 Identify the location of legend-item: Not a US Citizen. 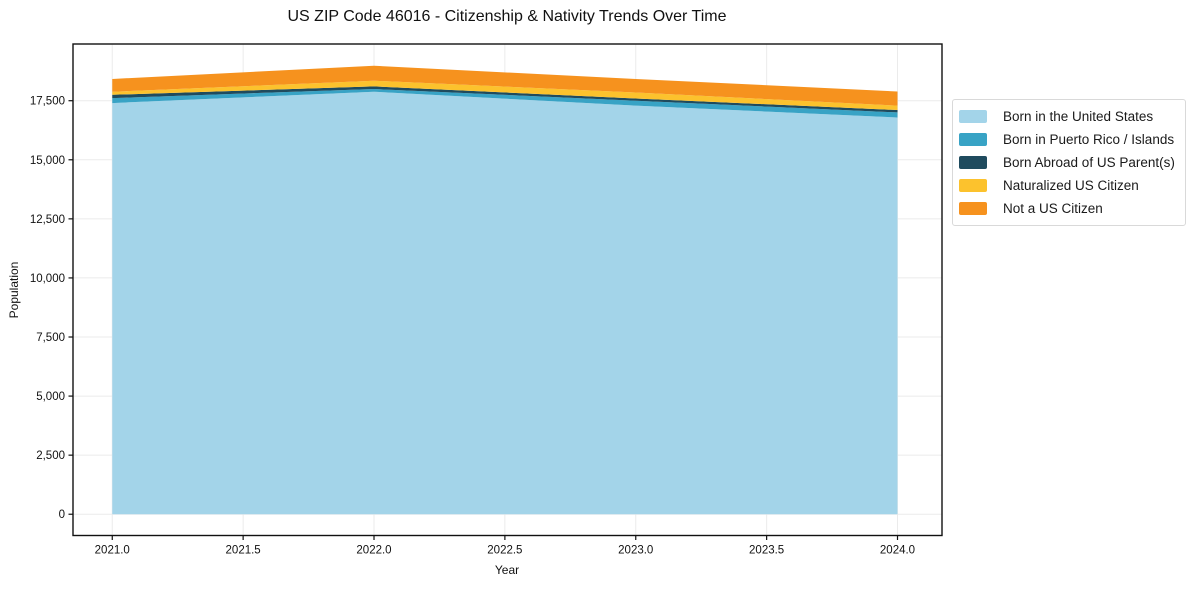
(1067, 208).